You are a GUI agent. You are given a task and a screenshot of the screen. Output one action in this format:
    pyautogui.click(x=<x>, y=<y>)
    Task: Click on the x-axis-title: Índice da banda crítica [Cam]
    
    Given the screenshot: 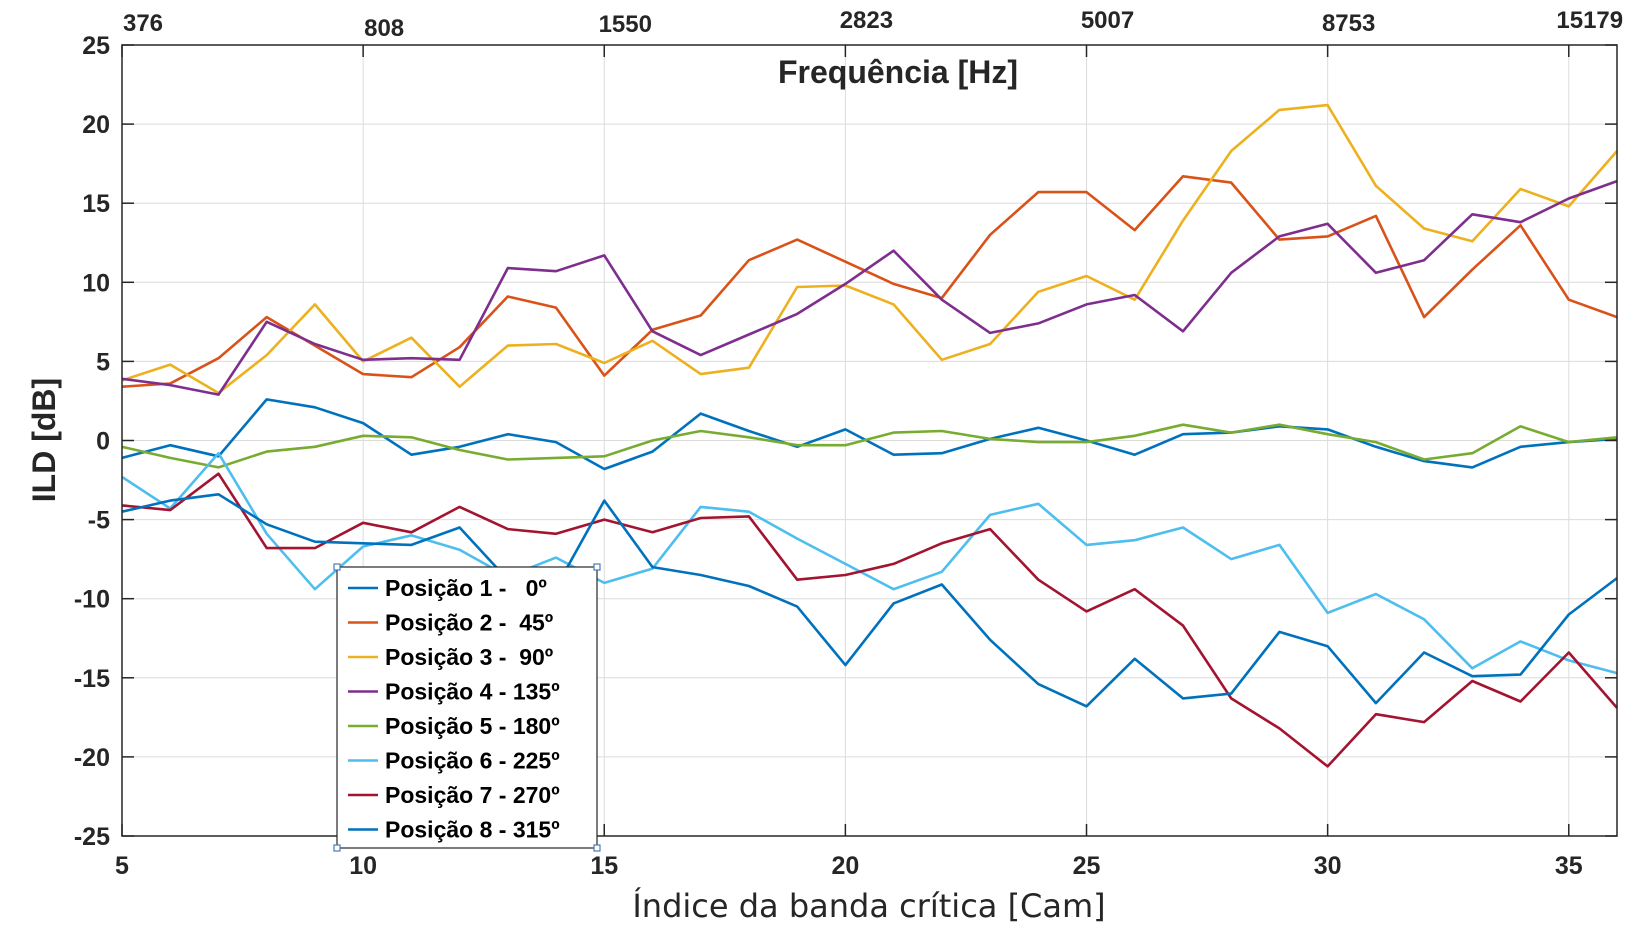 What is the action you would take?
    pyautogui.click(x=868, y=906)
    